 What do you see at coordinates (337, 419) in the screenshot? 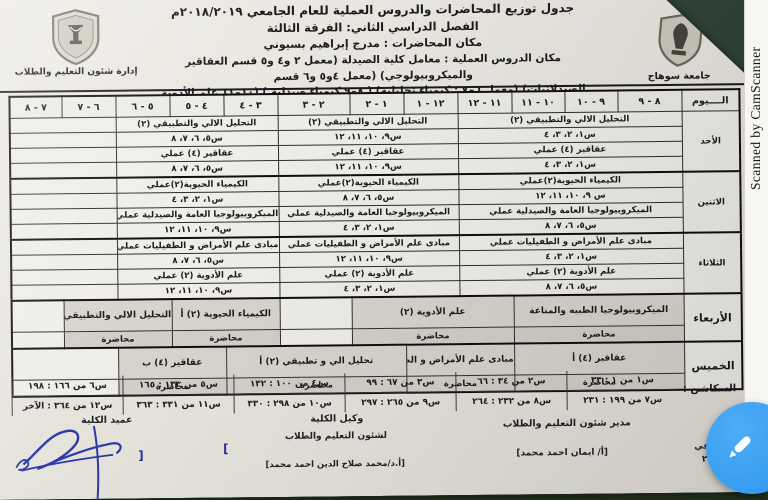
I see `vice-dean-title-1: وكيل الكلية` at bounding box center [337, 419].